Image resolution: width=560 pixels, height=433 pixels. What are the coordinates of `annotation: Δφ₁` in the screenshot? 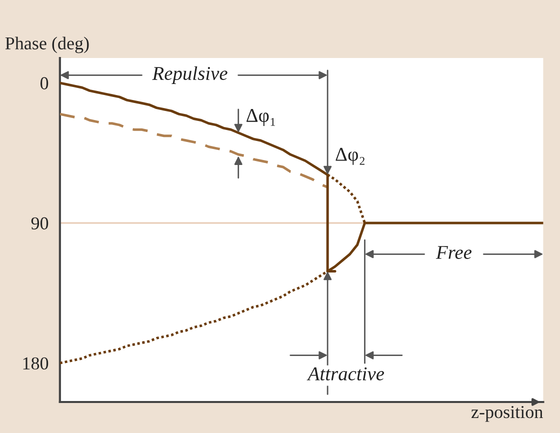 It's located at (260, 117).